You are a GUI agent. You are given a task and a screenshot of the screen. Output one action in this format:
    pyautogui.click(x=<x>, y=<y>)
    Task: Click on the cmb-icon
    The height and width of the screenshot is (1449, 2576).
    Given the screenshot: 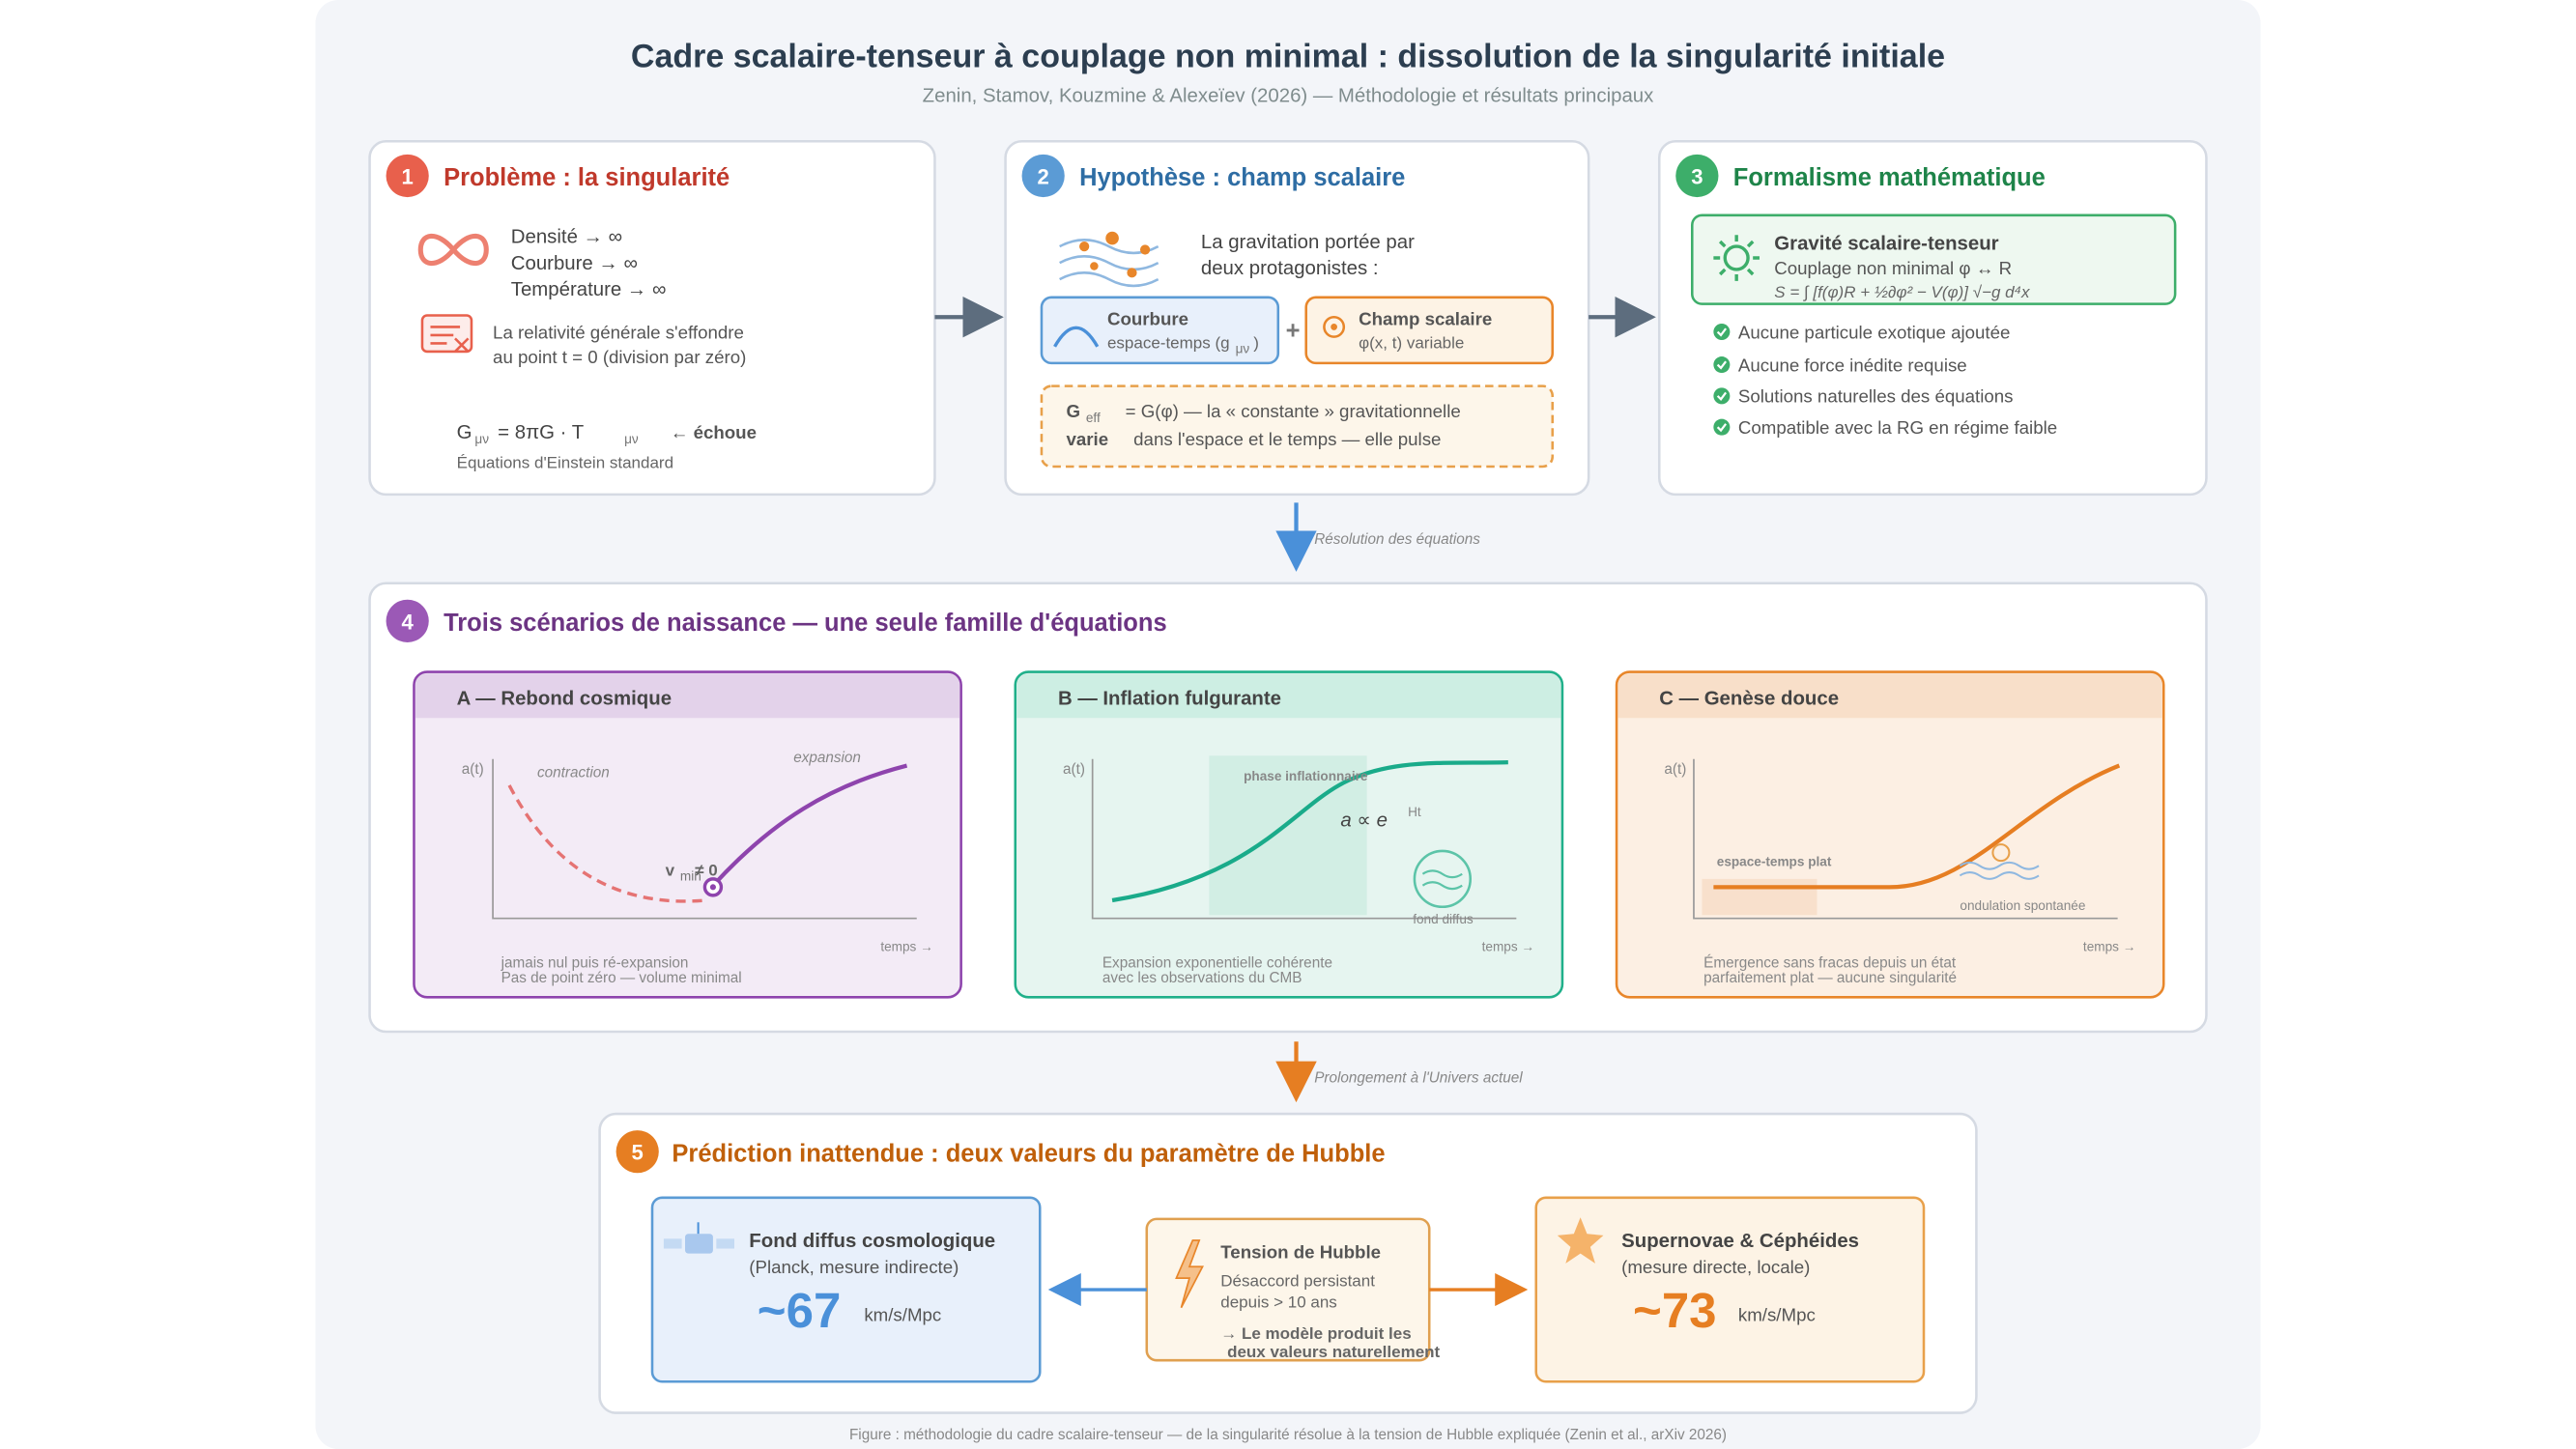 What is the action you would take?
    pyautogui.click(x=1443, y=879)
    